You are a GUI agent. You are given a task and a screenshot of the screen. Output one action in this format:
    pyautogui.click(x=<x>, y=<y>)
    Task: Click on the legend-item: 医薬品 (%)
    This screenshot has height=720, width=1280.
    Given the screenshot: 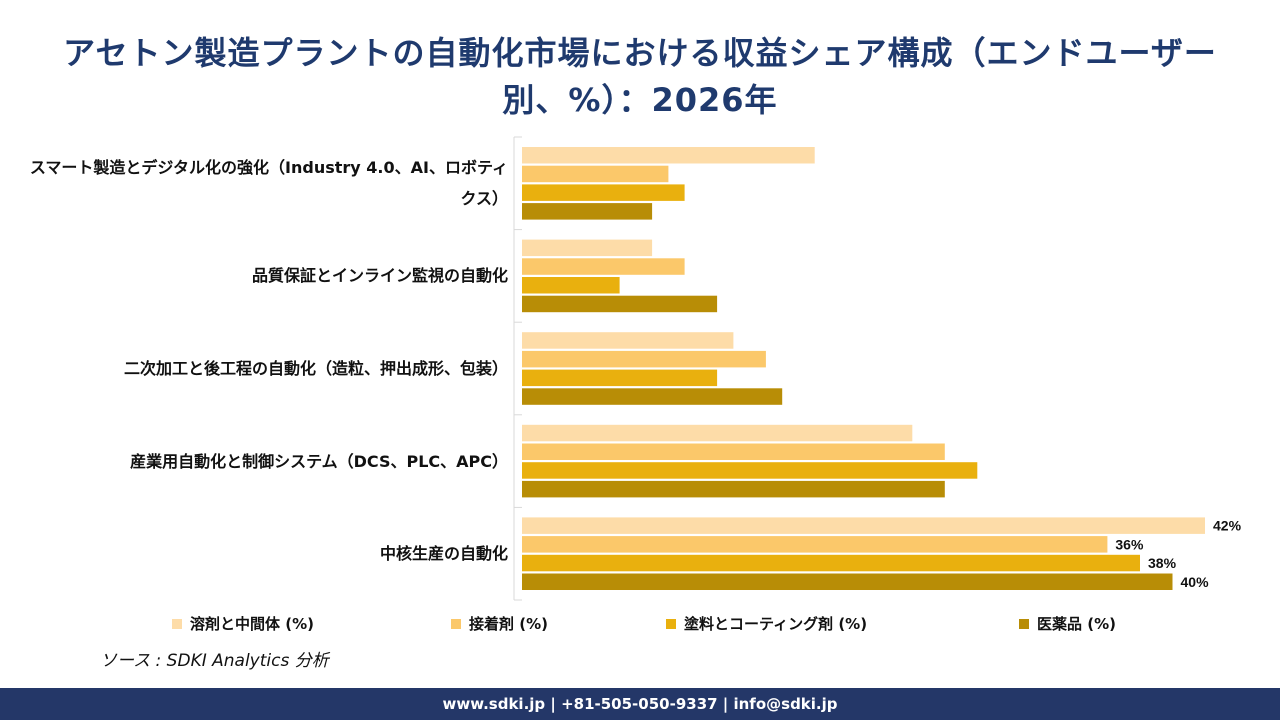 What is the action you would take?
    pyautogui.click(x=1067, y=623)
    